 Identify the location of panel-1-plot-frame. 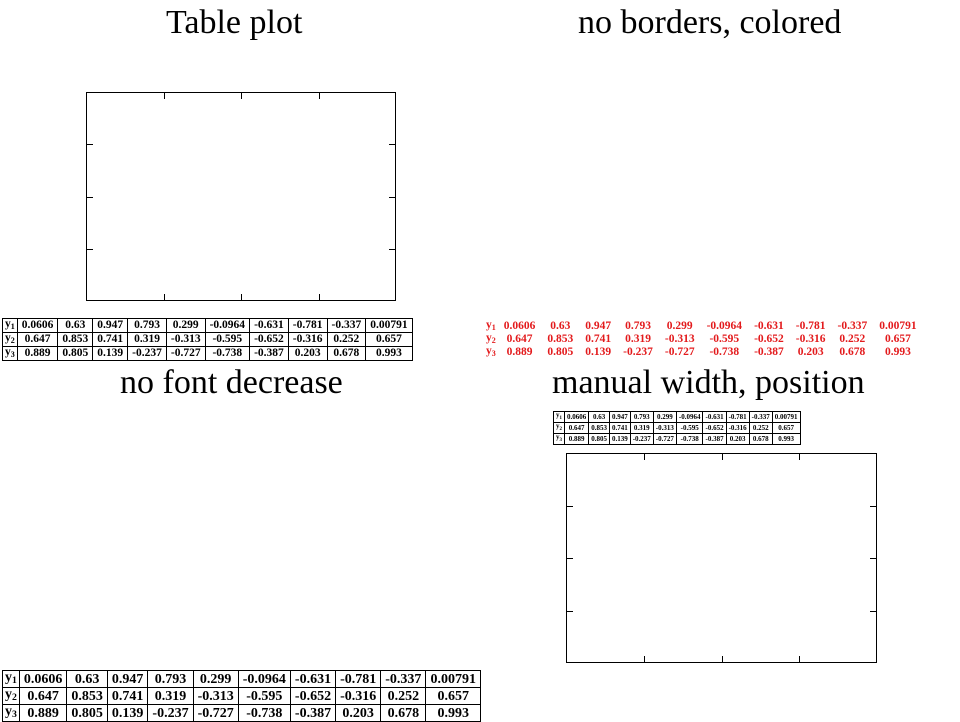
(241, 196).